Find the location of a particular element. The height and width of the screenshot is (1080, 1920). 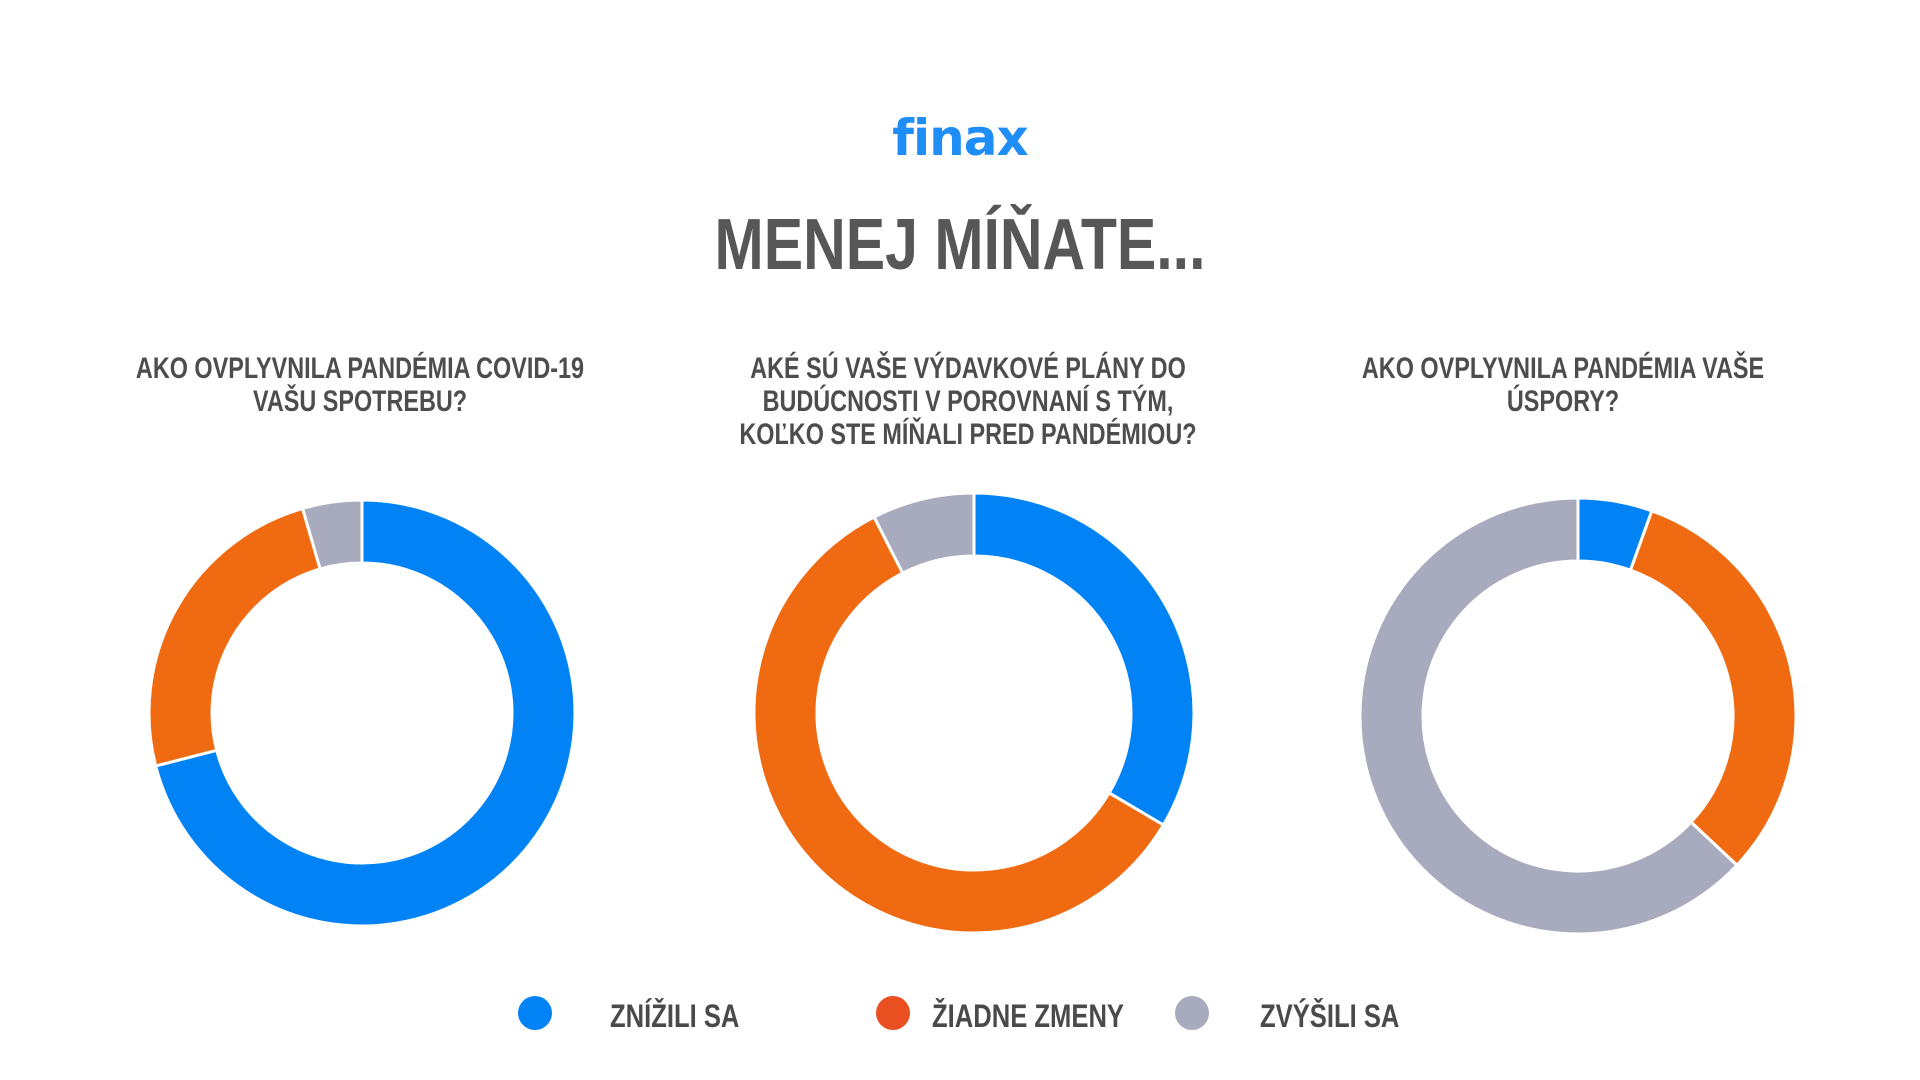

chart-2-slice-ziadne-zmeny is located at coordinates (959, 724).